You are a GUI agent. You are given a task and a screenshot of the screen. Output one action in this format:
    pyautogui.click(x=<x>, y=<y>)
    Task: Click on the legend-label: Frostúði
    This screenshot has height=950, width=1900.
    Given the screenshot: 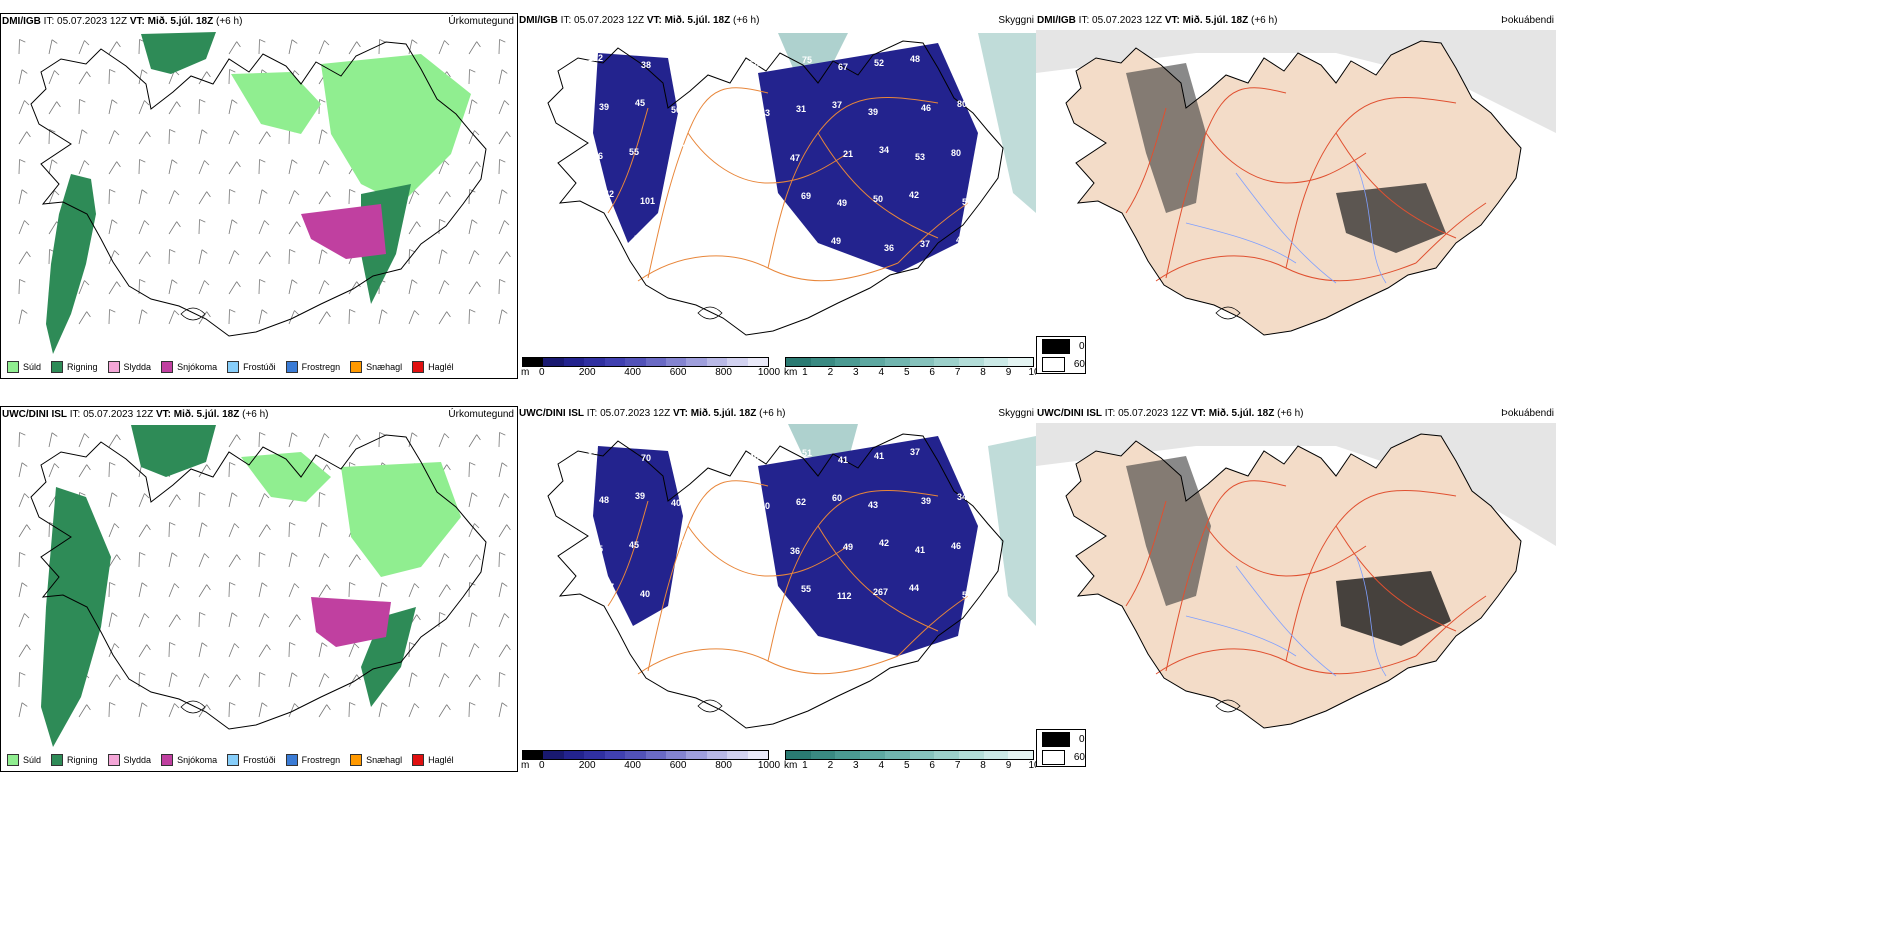 What is the action you would take?
    pyautogui.click(x=259, y=760)
    